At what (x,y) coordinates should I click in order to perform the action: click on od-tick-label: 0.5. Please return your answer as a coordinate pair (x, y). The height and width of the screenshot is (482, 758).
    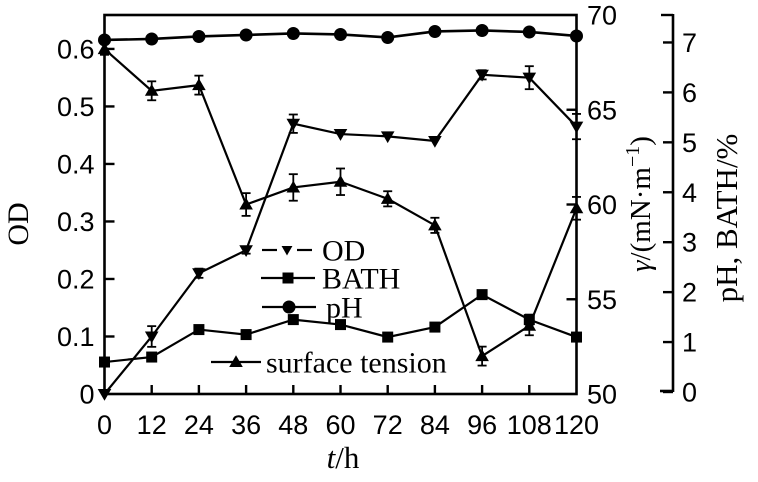
    Looking at the image, I should click on (76, 107).